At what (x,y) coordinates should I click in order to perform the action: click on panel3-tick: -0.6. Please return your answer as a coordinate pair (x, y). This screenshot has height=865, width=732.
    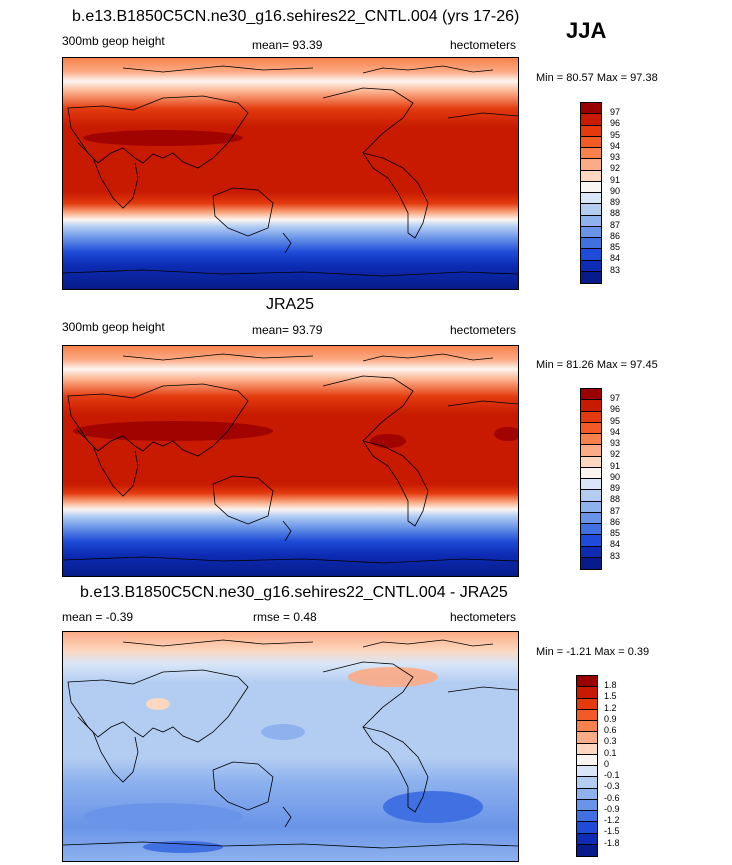
    Looking at the image, I should click on (612, 797).